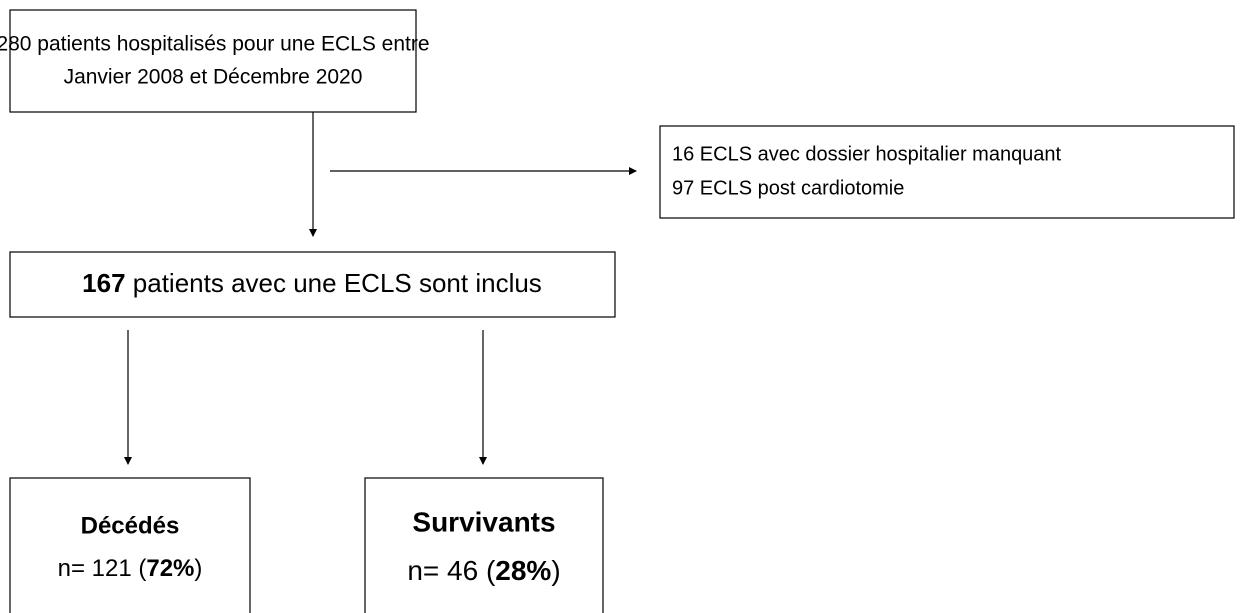  I want to click on exclusion-box, so click(947, 172).